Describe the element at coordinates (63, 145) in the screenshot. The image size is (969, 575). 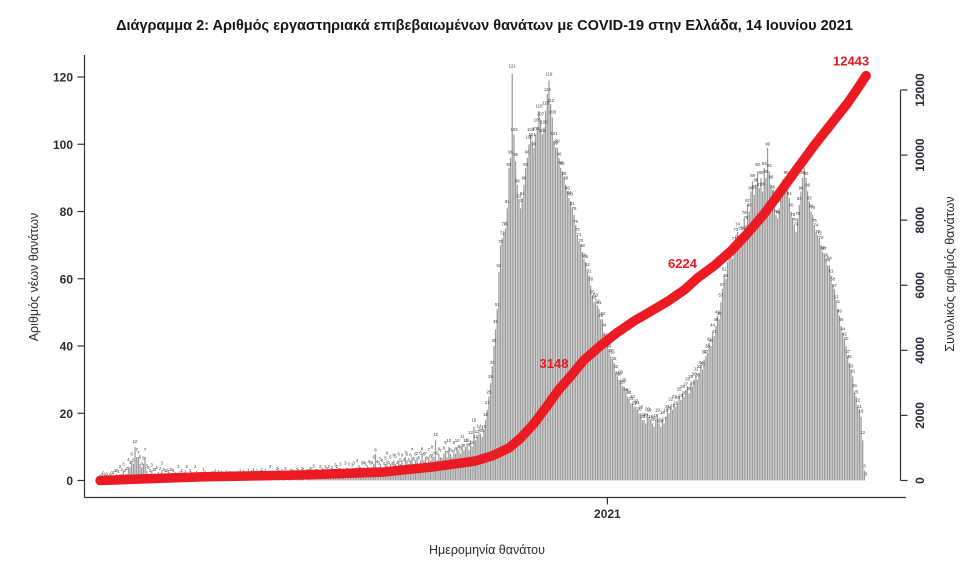
I see `y-left-tick-label: 100` at that location.